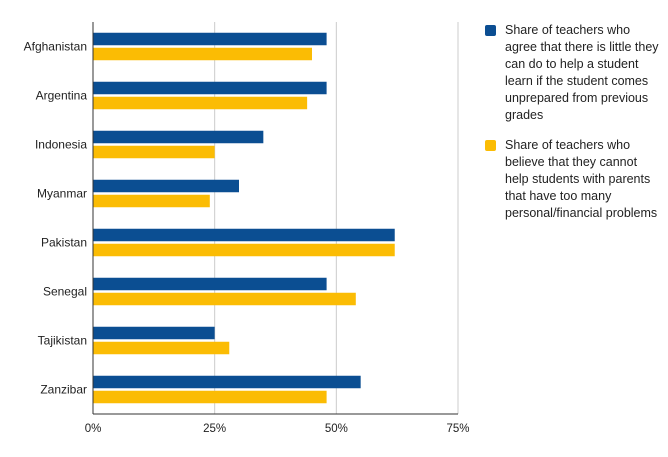 This screenshot has height=457, width=668. Describe the element at coordinates (64, 243) in the screenshot. I see `category-label: Pakistan` at that location.